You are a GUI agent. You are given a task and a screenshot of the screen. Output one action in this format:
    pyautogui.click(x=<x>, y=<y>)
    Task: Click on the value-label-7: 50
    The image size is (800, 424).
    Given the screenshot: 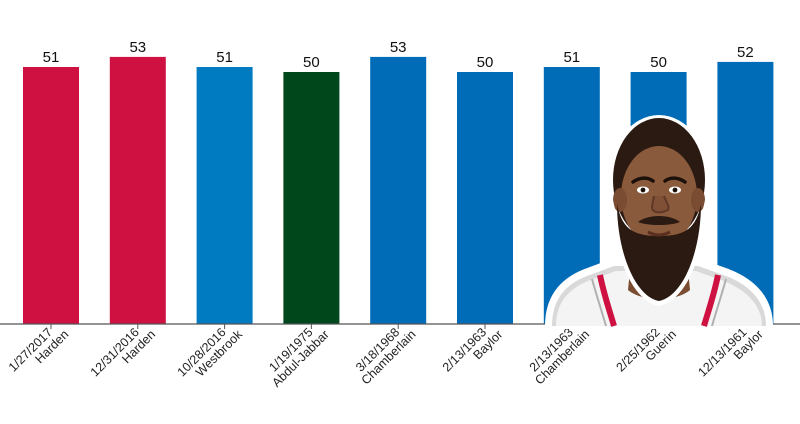 What is the action you would take?
    pyautogui.click(x=658, y=62)
    